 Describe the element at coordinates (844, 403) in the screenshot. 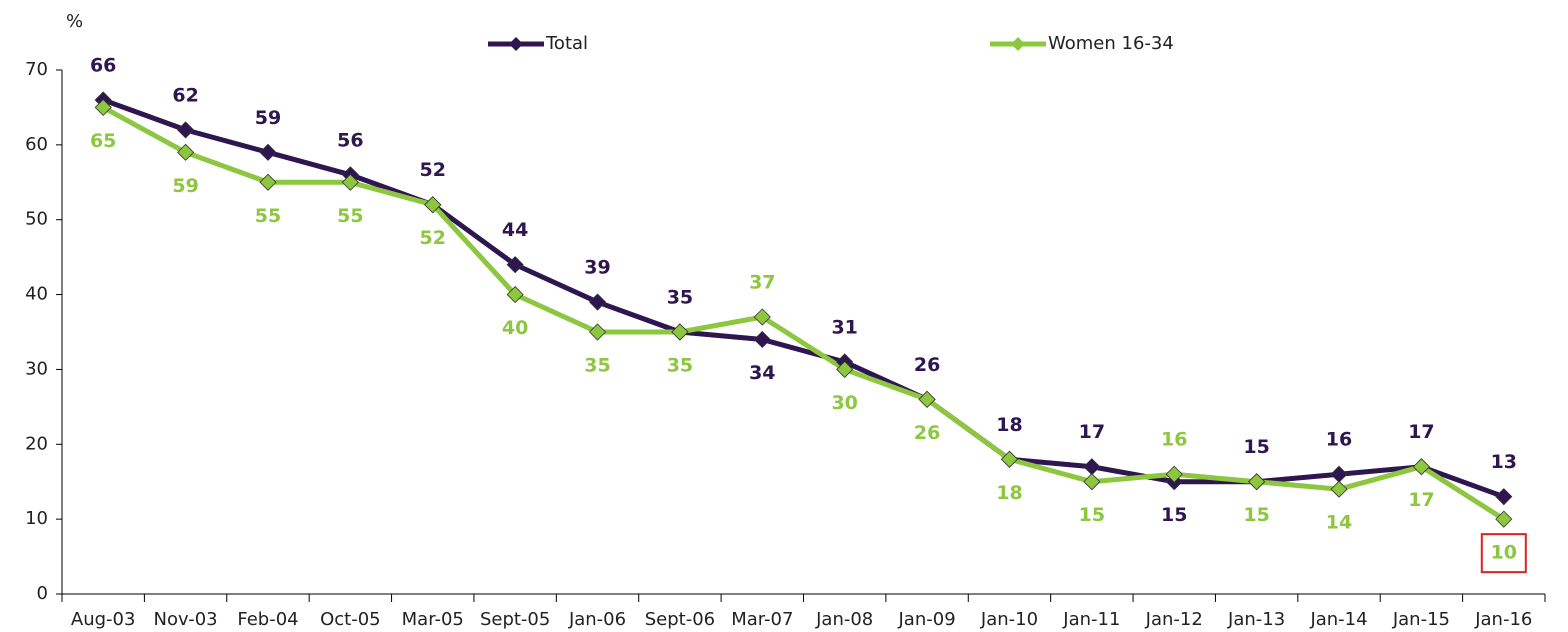

I see `data-label: 30` at that location.